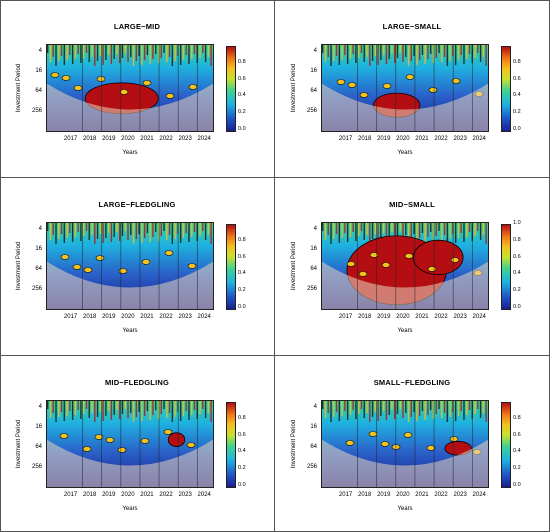 This screenshot has width=550, height=532. What do you see at coordinates (137, 204) in the screenshot?
I see `panel-title: LARGE−FLEDGLING` at bounding box center [137, 204].